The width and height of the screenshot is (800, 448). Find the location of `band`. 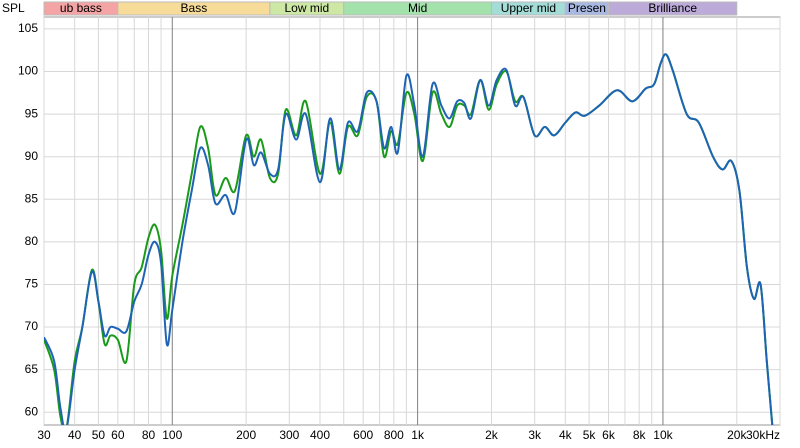

band is located at coordinates (673, 8).